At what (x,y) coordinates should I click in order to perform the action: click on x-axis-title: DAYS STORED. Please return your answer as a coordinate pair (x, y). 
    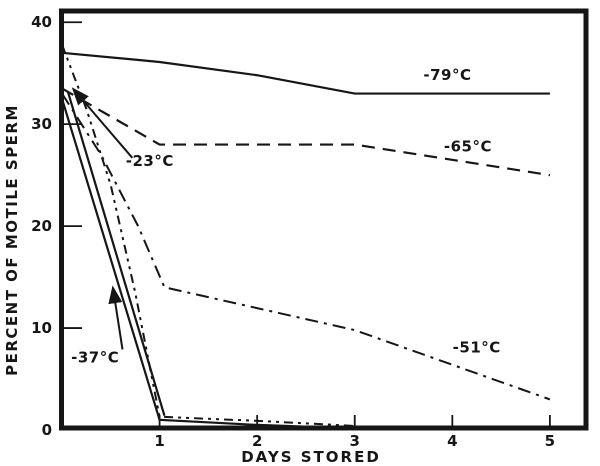
    Looking at the image, I should click on (311, 457).